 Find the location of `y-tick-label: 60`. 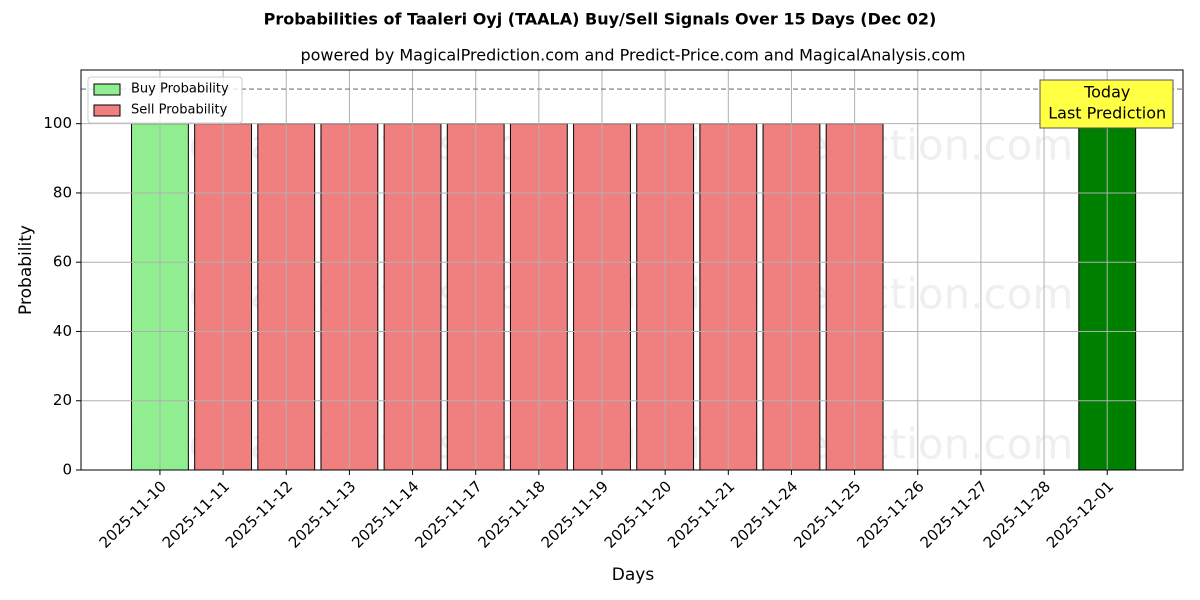

y-tick-label: 60 is located at coordinates (62, 262).